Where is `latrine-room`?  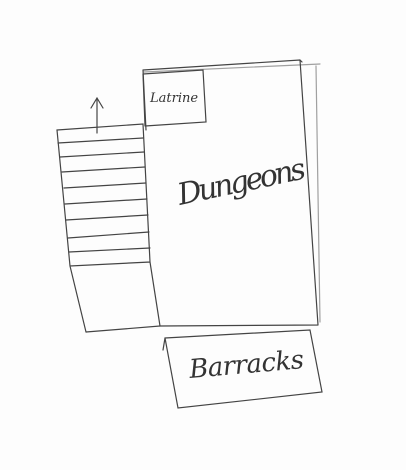 latrine-room is located at coordinates (174, 98).